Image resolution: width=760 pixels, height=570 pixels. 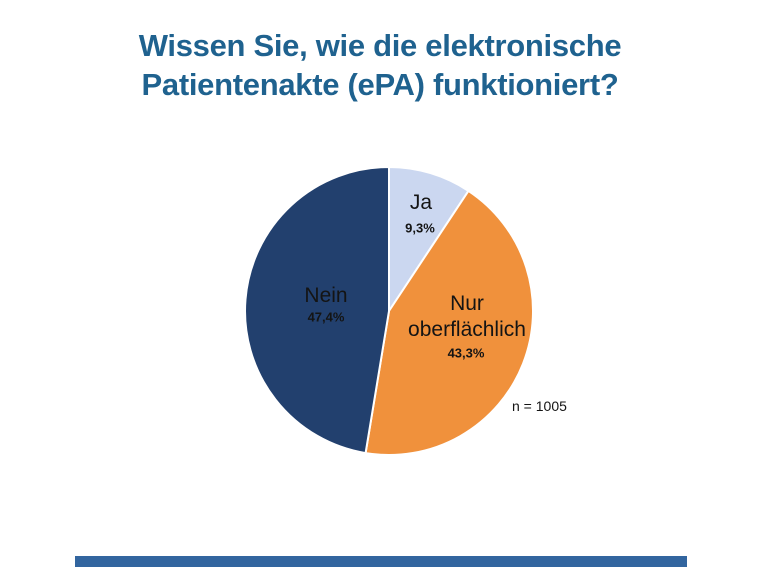 I want to click on title-line-1: Wissen Sie, wie die elektronische, so click(x=380, y=45).